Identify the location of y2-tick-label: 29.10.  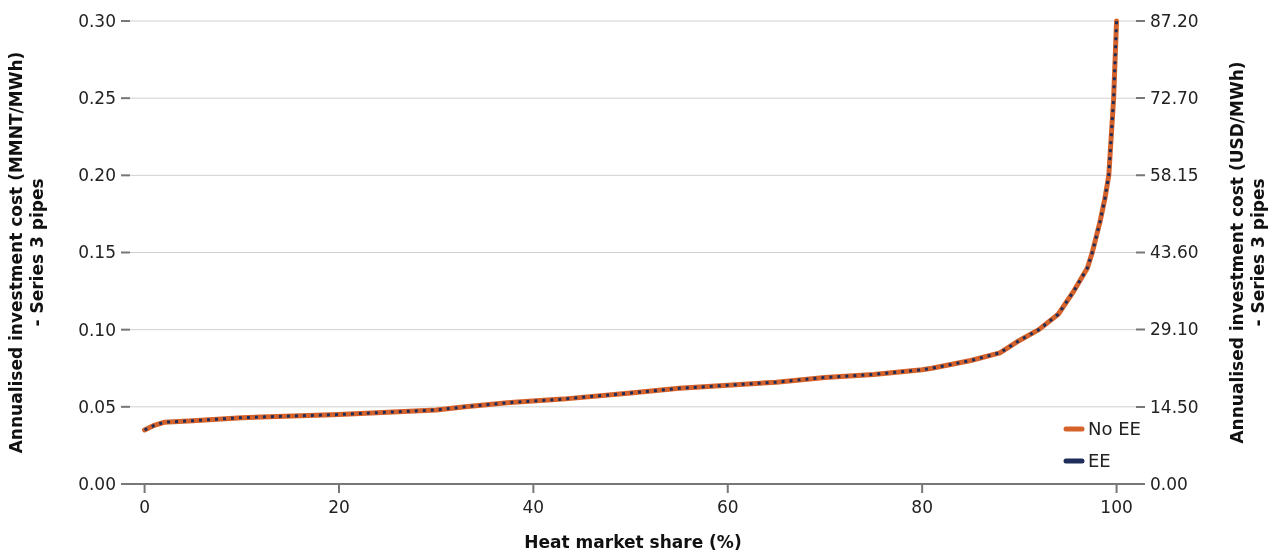
(1174, 329).